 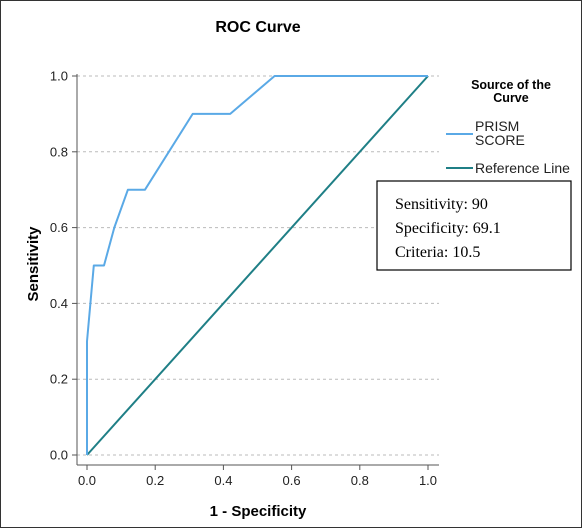 I want to click on y-tick-label: 1.0, so click(x=59, y=76).